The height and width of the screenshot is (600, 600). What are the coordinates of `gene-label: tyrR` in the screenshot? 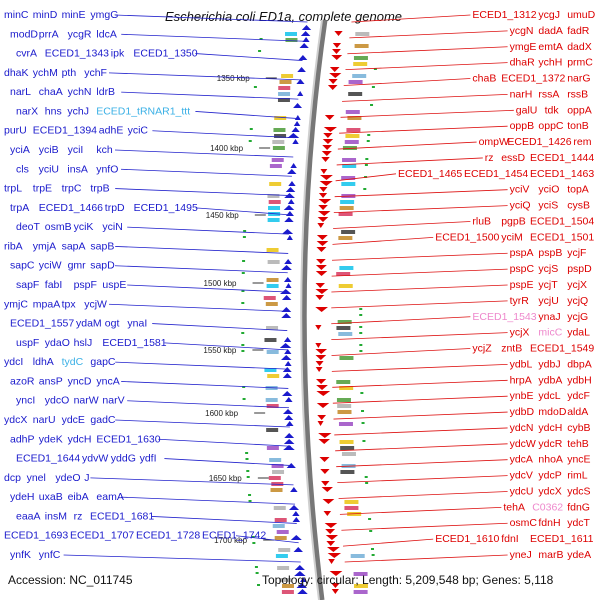 It's located at (520, 301).